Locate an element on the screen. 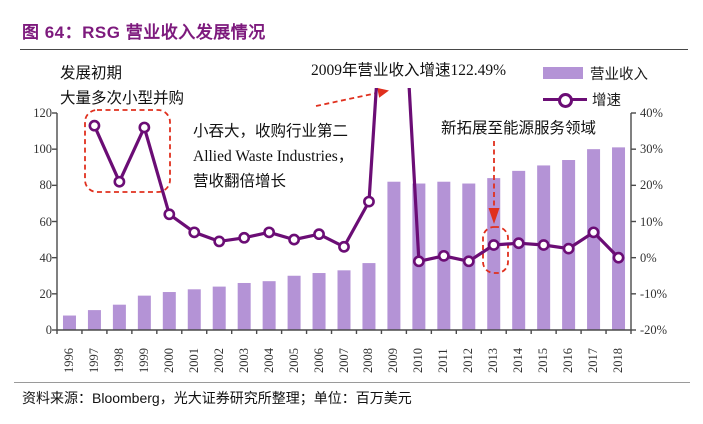  left-axis-tick-label: 120 is located at coordinates (42, 113).